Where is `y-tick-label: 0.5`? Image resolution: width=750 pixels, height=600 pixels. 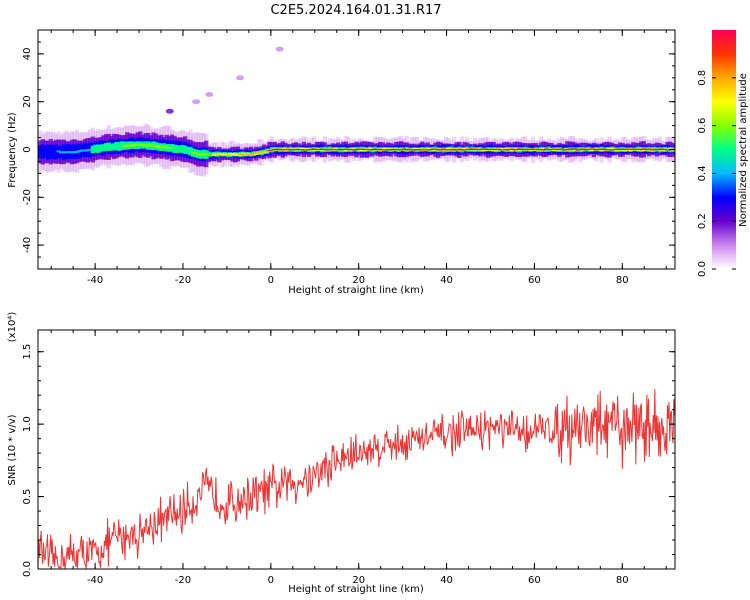 y-tick-label: 0.5 is located at coordinates (27, 497).